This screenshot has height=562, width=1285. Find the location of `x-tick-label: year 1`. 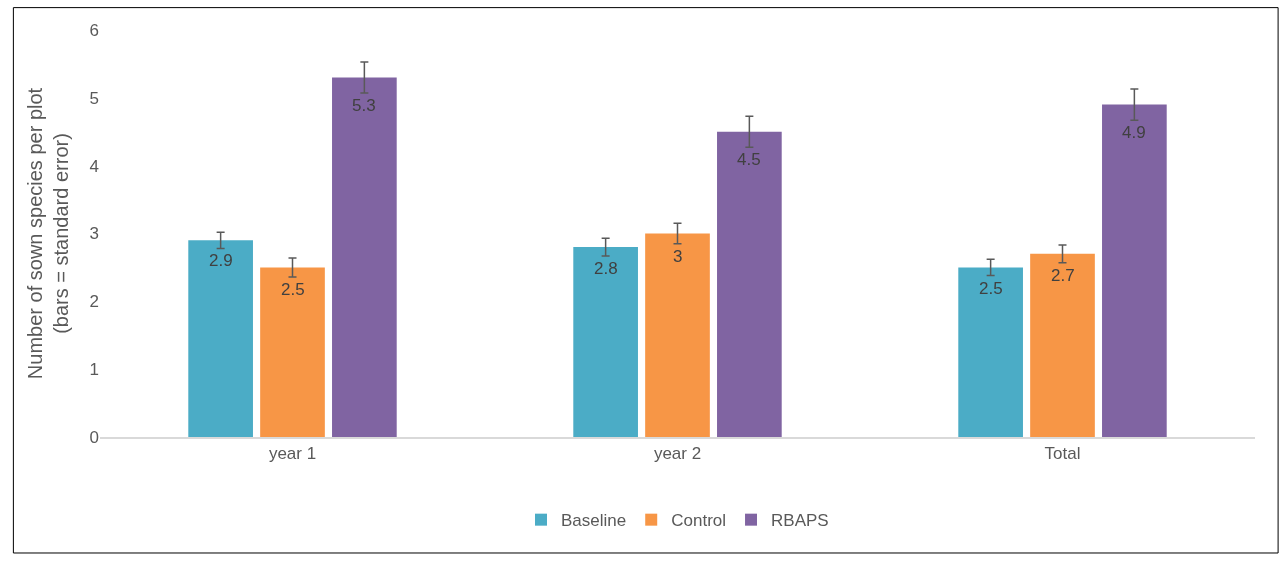

x-tick-label: year 1 is located at coordinates (292, 454).